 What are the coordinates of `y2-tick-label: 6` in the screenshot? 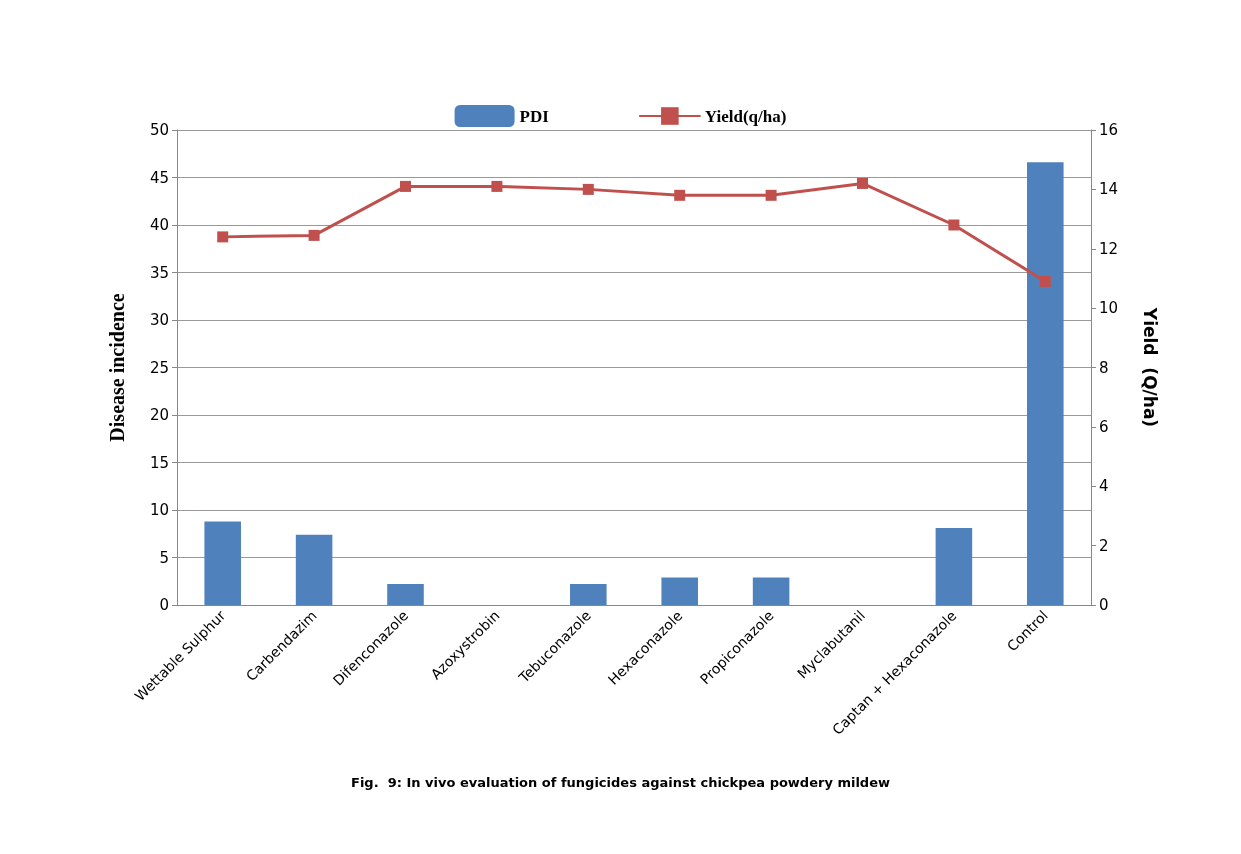 It's located at (1104, 426).